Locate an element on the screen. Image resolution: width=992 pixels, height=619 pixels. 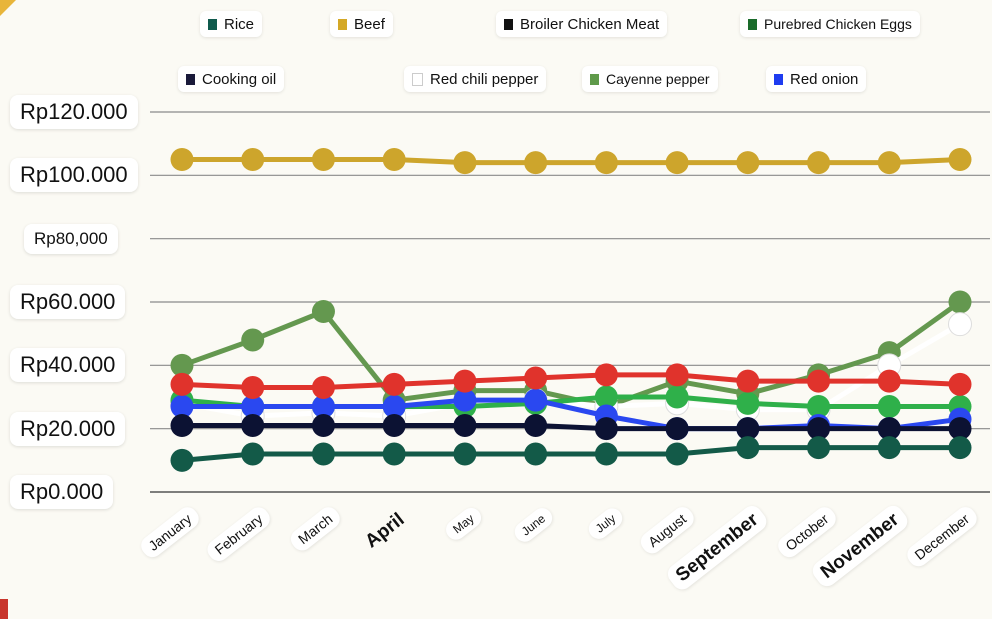
series-line-cayenne-pepper is located at coordinates (571, 354).